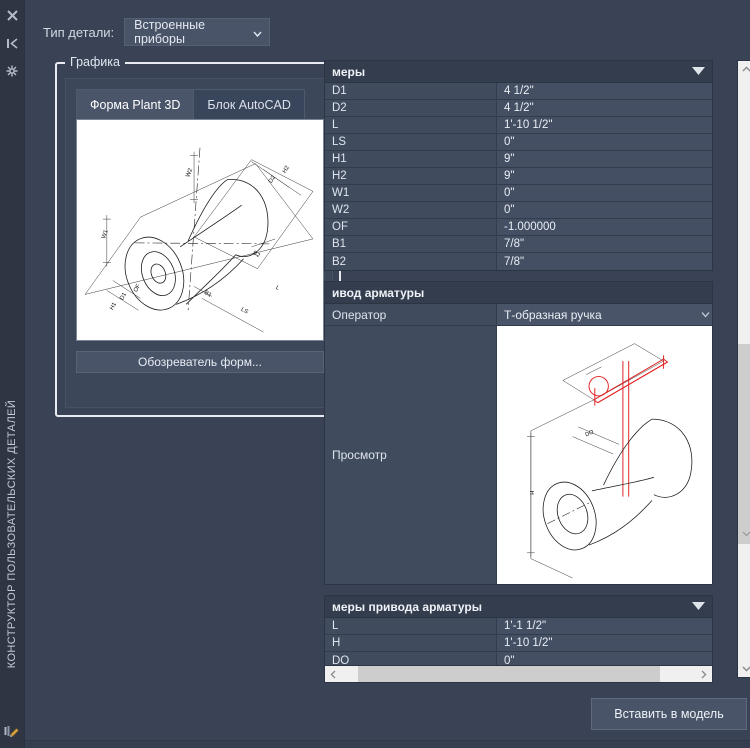  What do you see at coordinates (197, 32) in the screenshot?
I see `part-type-select: Встроенные приборы` at bounding box center [197, 32].